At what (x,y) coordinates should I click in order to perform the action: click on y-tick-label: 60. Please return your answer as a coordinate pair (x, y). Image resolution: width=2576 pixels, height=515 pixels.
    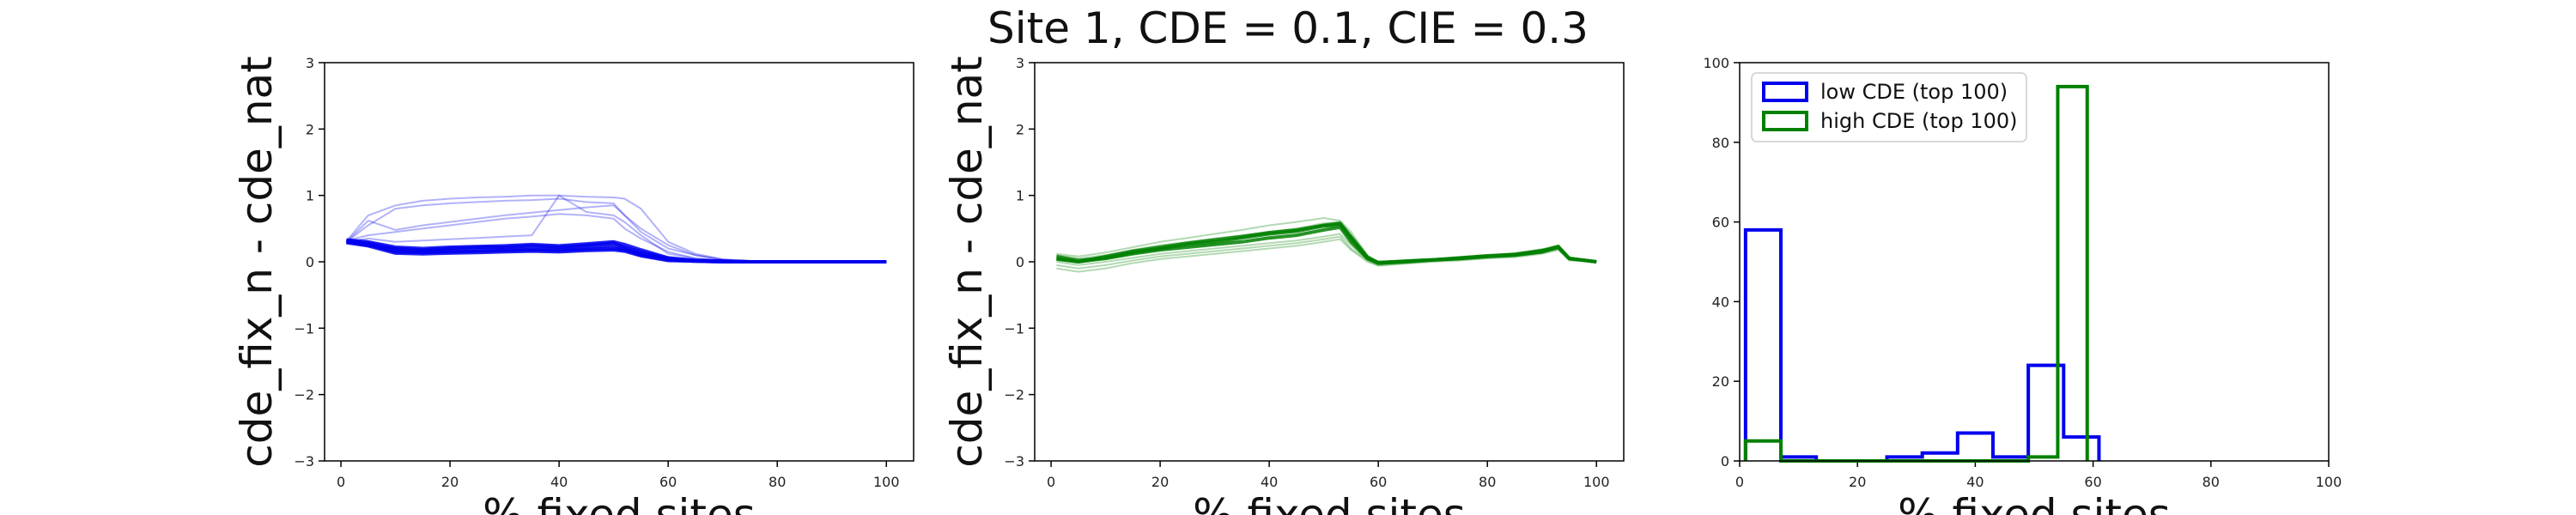
    Looking at the image, I should click on (1720, 223).